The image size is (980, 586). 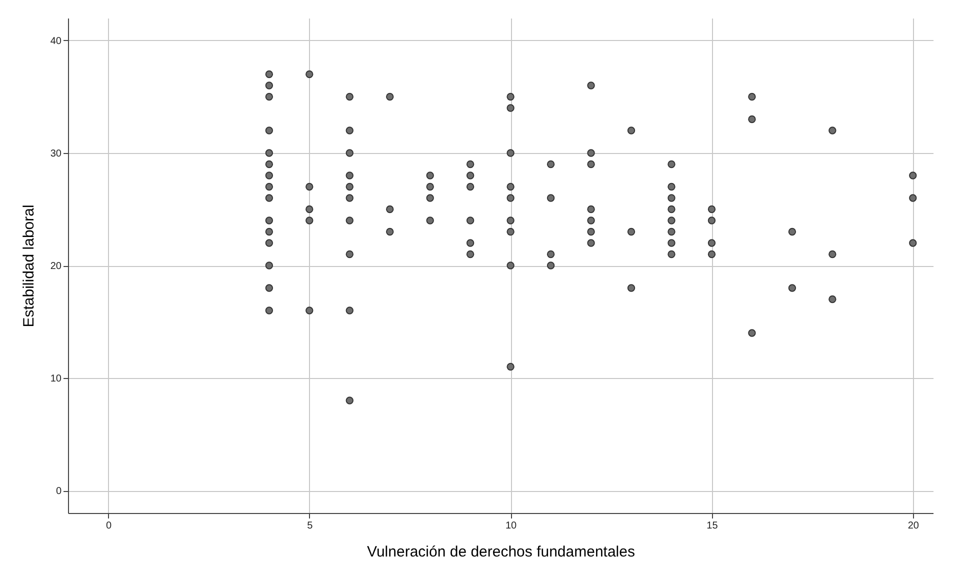 What do you see at coordinates (56, 154) in the screenshot?
I see `y-tick-label: 30` at bounding box center [56, 154].